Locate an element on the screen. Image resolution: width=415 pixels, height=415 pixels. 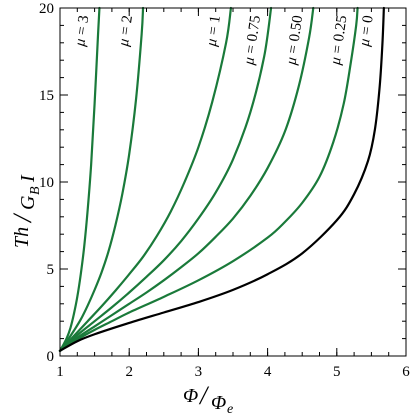
y-label-denominator-sub: B is located at coordinates (35, 190).